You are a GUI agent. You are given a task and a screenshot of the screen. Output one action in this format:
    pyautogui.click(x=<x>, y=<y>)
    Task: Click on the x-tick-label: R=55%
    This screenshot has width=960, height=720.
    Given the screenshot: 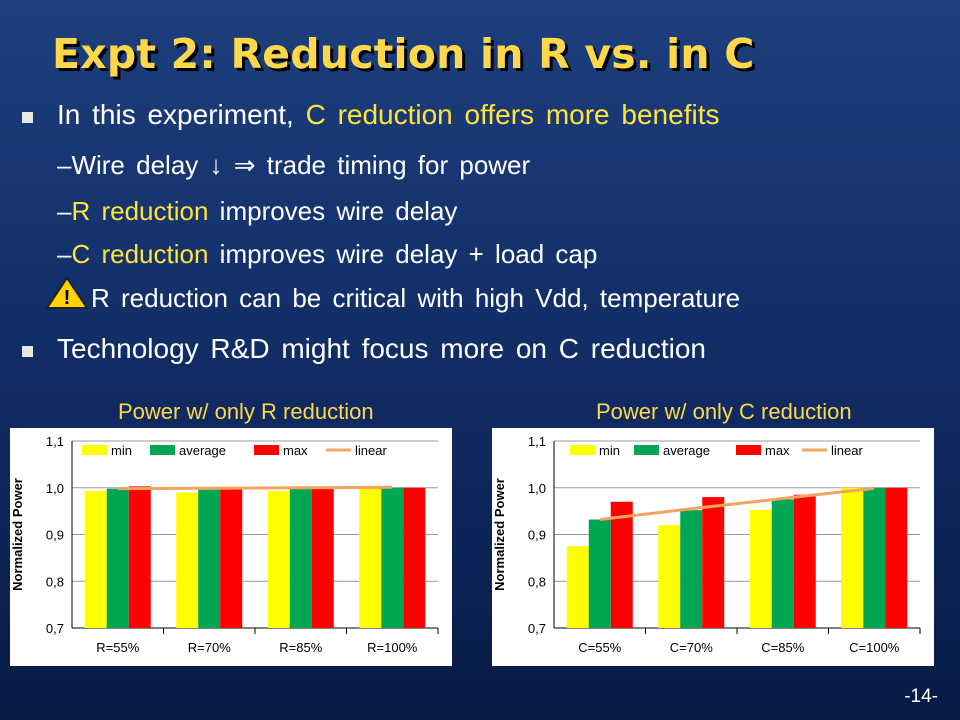 What is the action you would take?
    pyautogui.click(x=117, y=647)
    